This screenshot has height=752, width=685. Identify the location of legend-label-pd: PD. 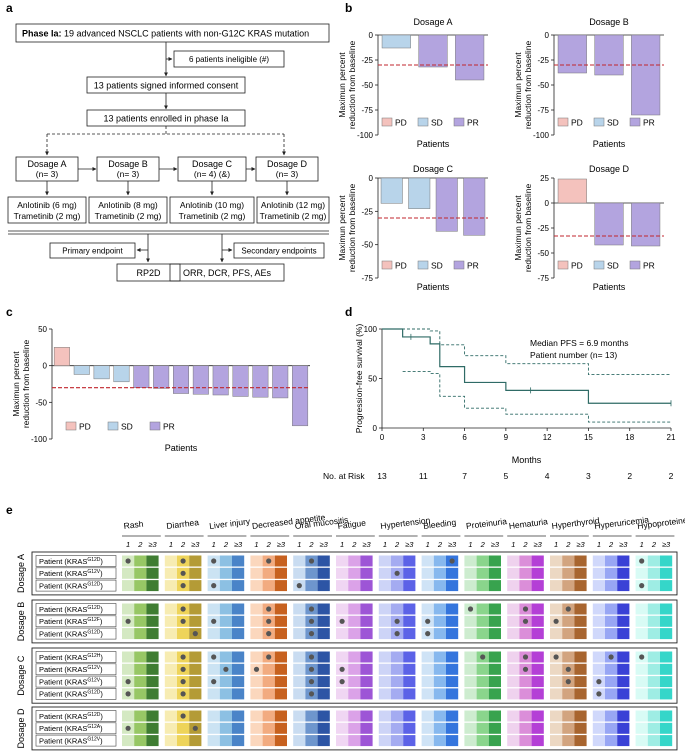
(401, 266).